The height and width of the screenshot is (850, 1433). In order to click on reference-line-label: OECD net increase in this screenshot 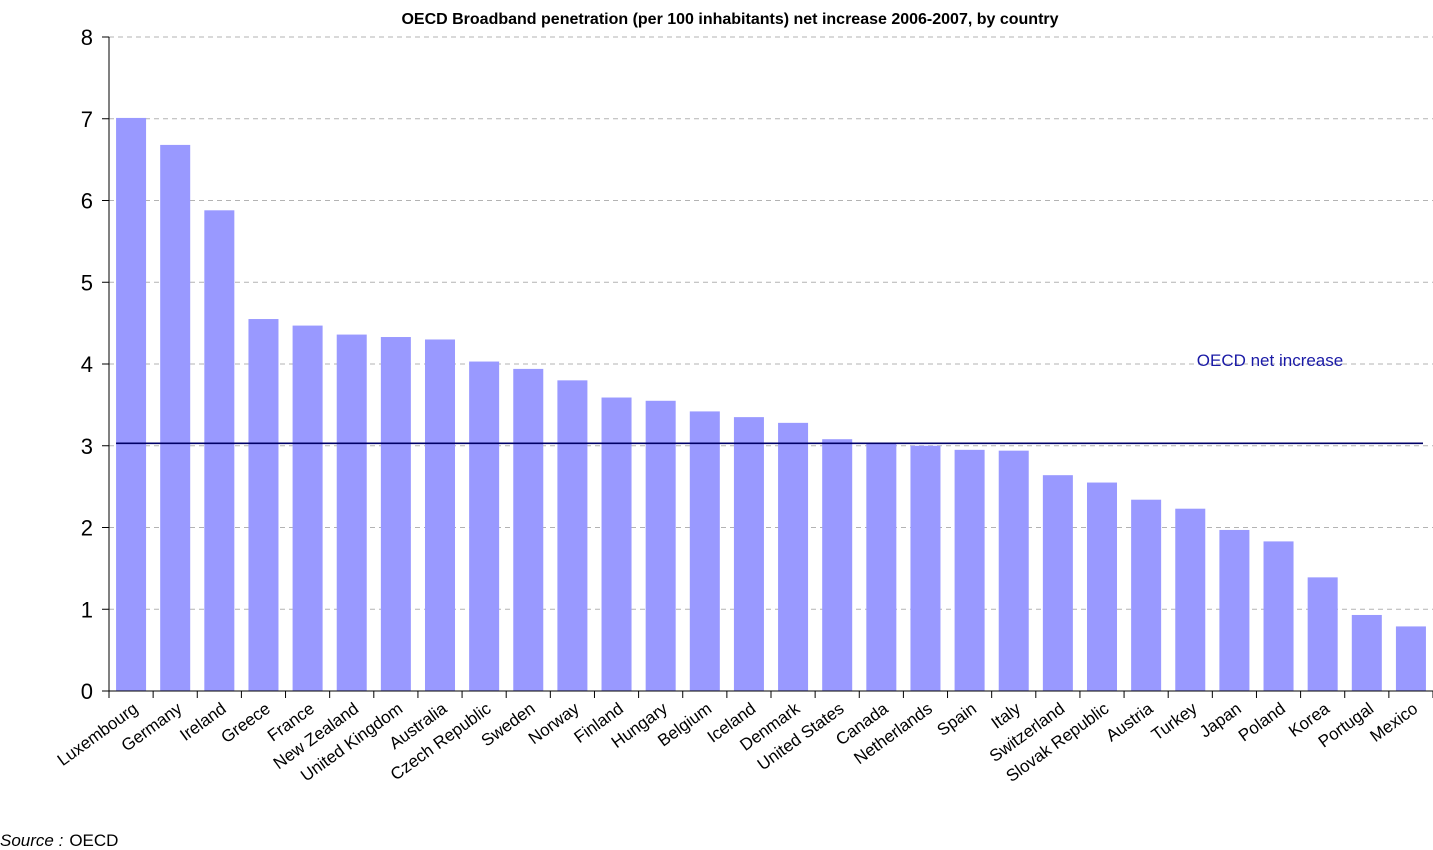, I will do `click(1270, 360)`.